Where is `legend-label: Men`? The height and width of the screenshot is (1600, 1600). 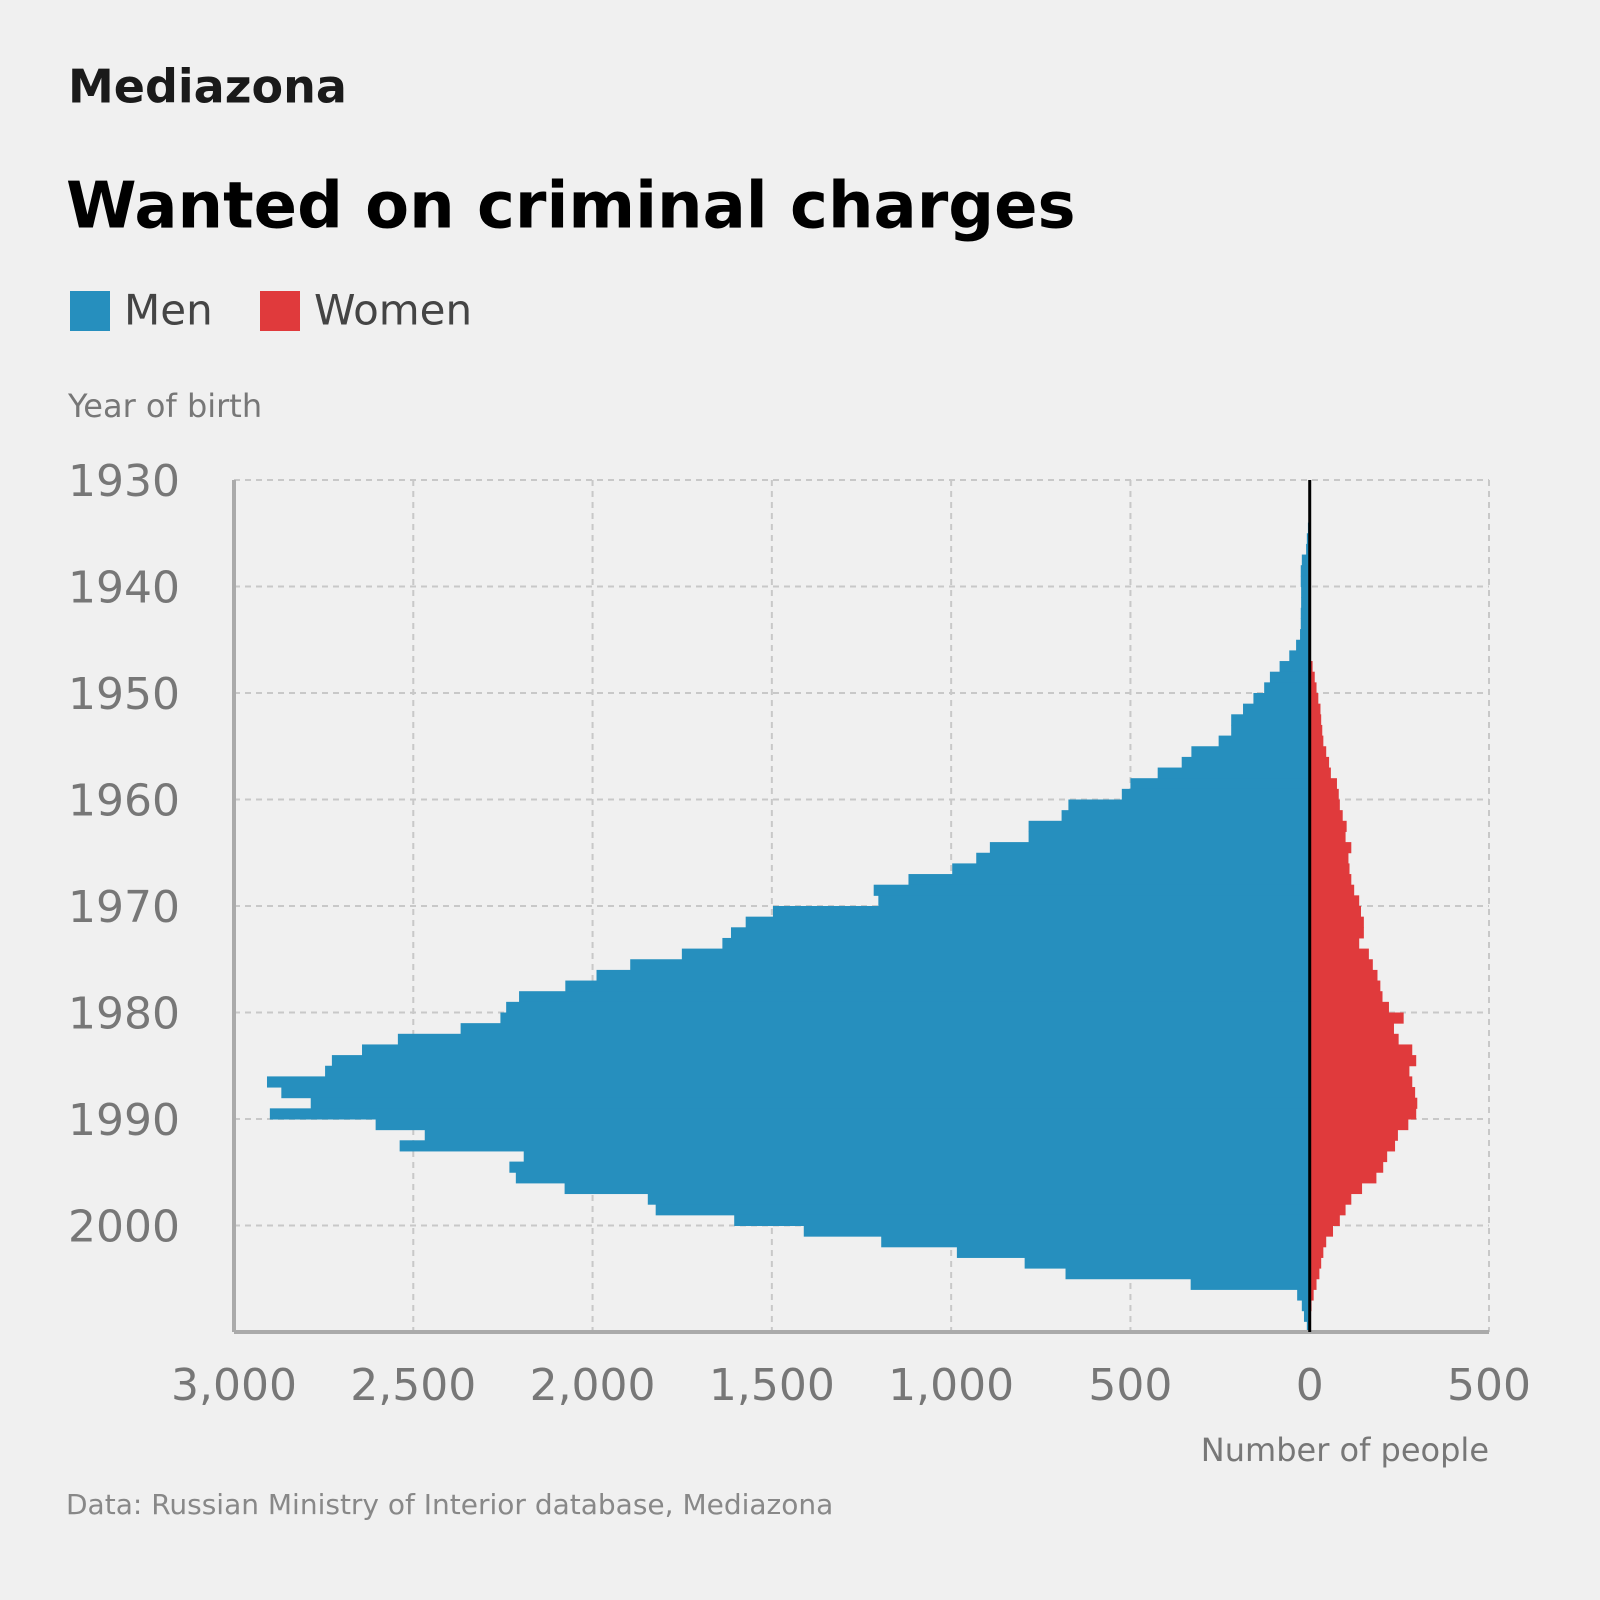
legend-label: Men is located at coordinates (168, 310).